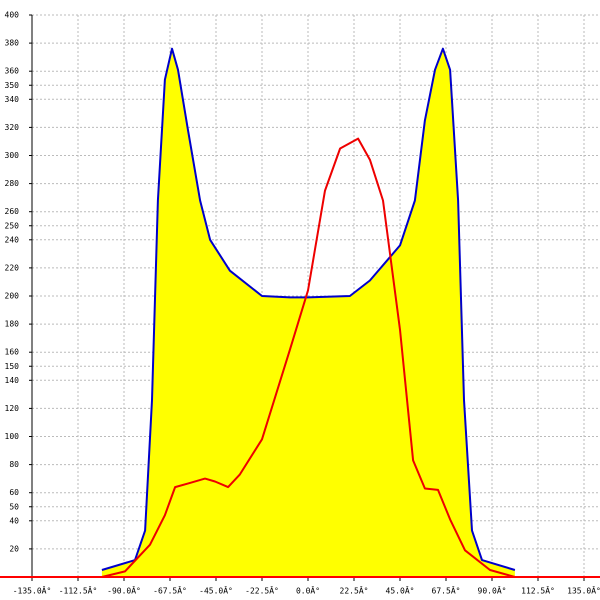  What do you see at coordinates (78, 590) in the screenshot?
I see `x-tick-label: -112.5Â°` at bounding box center [78, 590].